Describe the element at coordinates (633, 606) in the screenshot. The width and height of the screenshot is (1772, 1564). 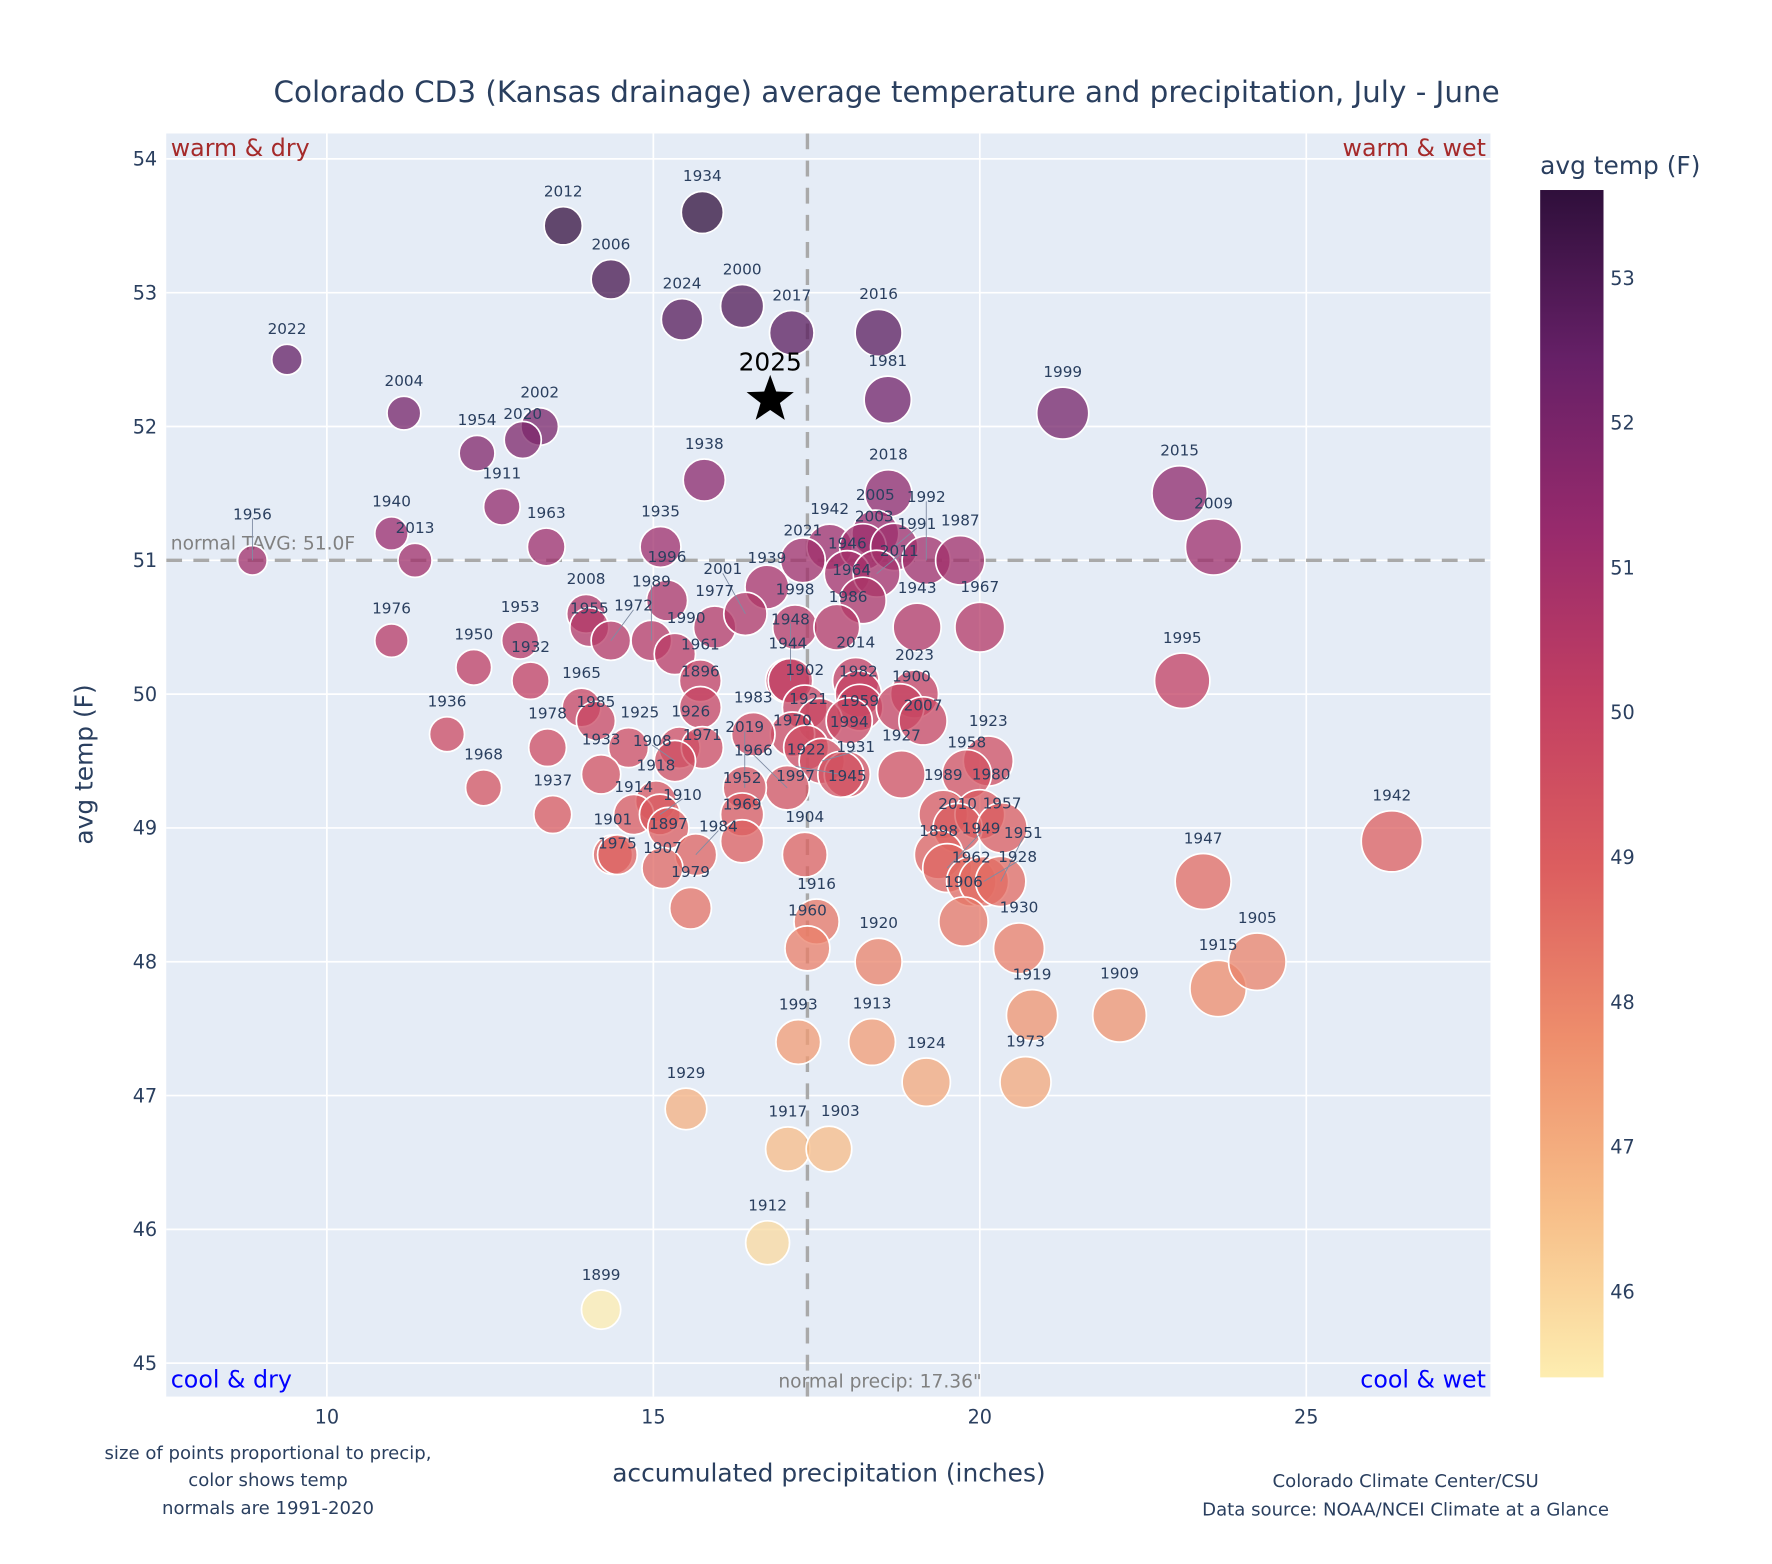
I see `point-year-label: 1972` at that location.